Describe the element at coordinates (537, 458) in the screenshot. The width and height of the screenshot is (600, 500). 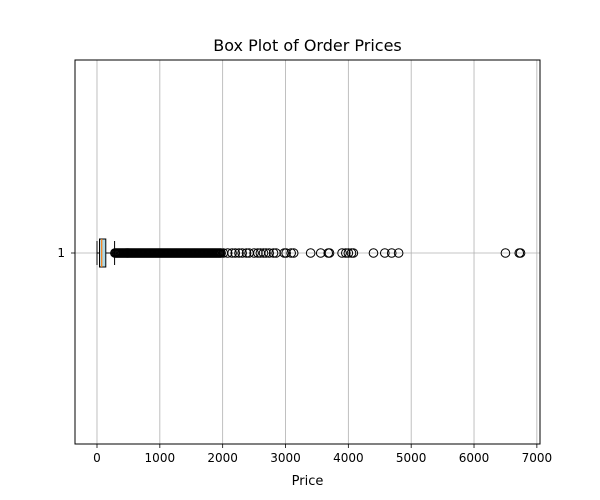
I see `x-tick-label: 7000` at that location.